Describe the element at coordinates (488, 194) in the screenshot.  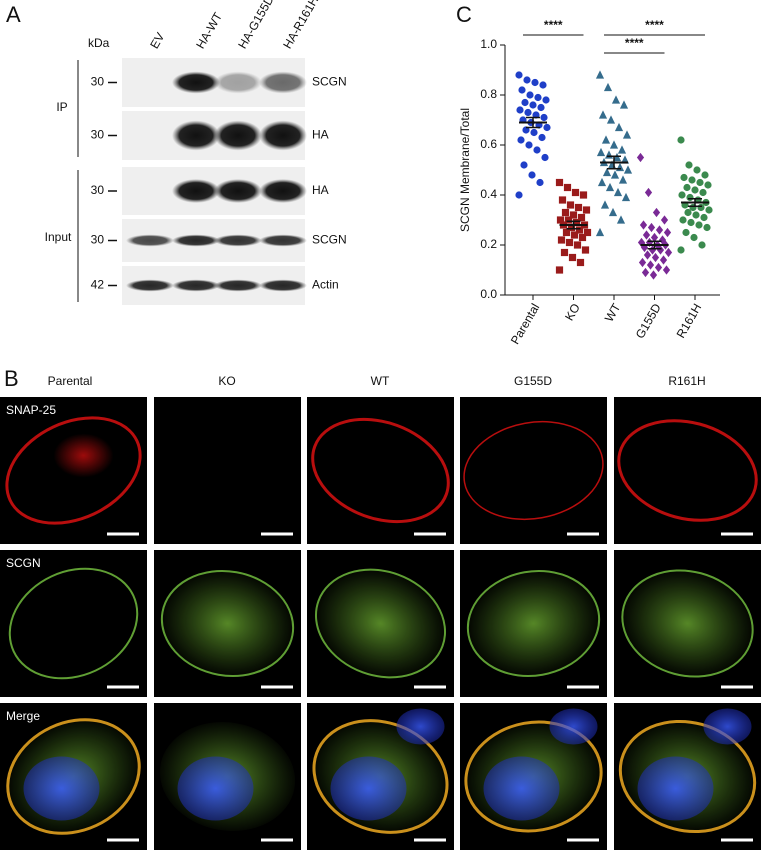
I see `y-tick-label: 0.4` at that location.